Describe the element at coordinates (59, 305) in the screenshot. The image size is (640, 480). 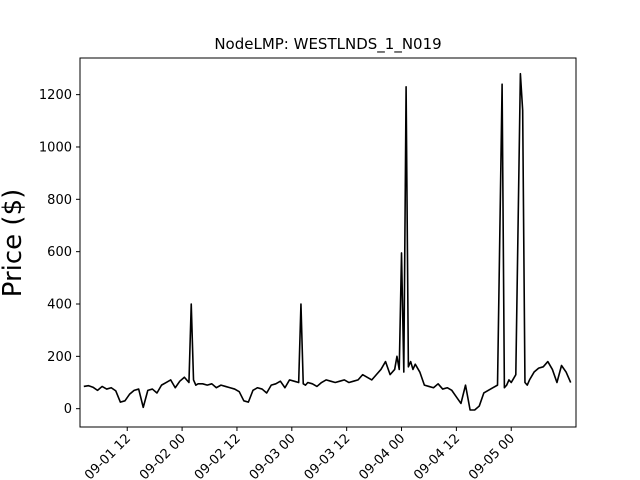
I see `y-tick-label-2: 400` at that location.